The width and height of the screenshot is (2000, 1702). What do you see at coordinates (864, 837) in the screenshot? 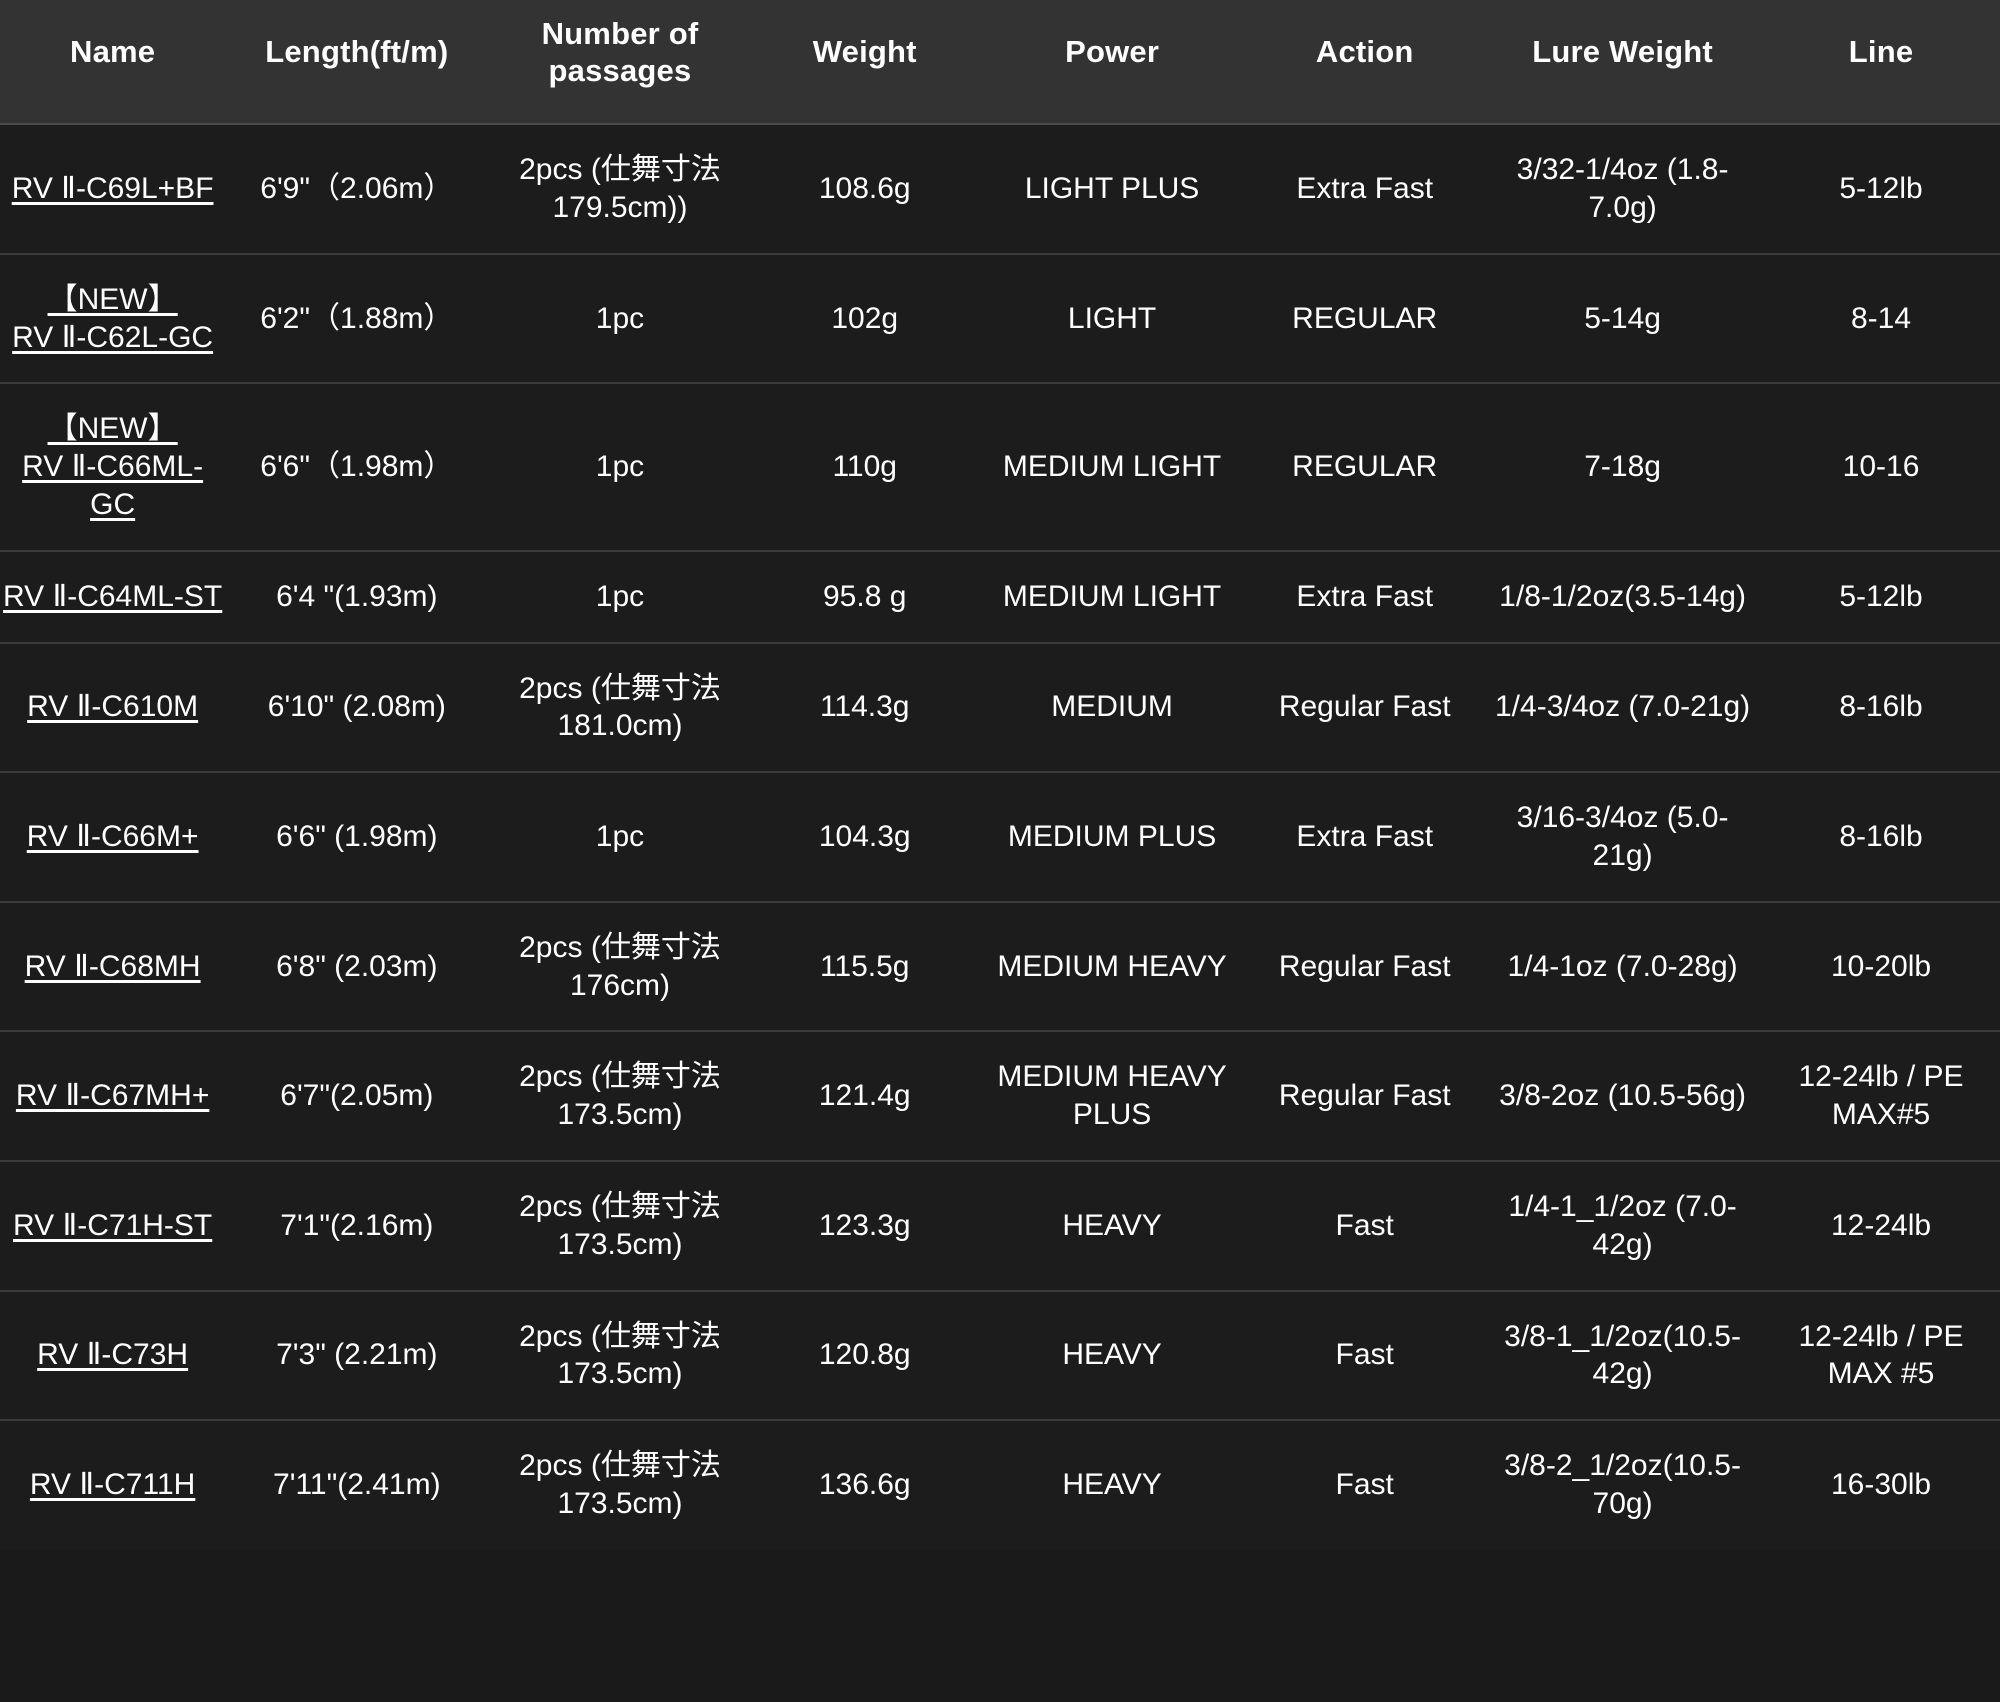
I see `cell-weight: 104.3g` at bounding box center [864, 837].